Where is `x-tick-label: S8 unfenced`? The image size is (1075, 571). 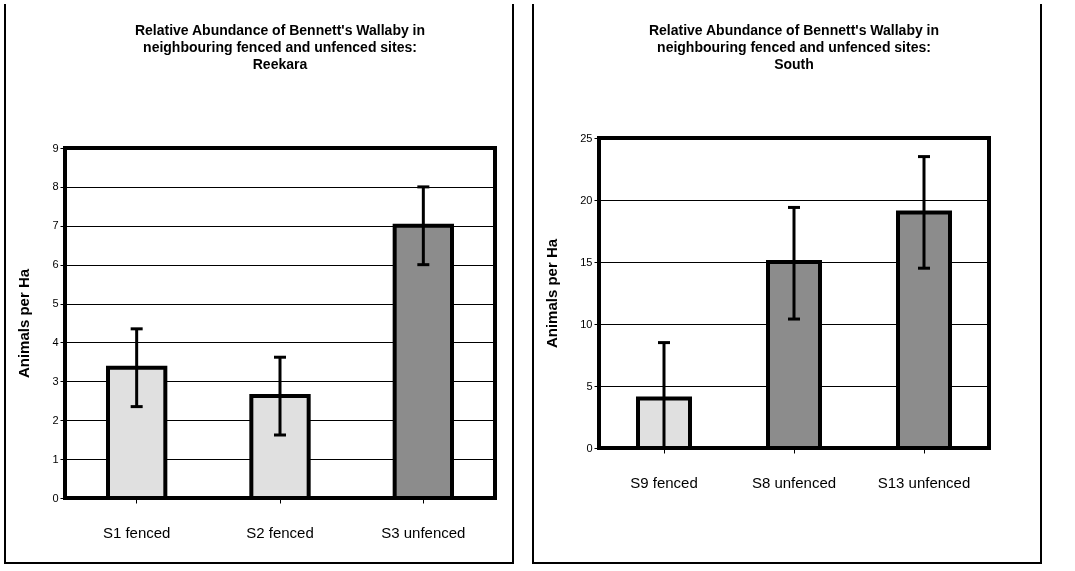
x-tick-label: S8 unfenced is located at coordinates (794, 482).